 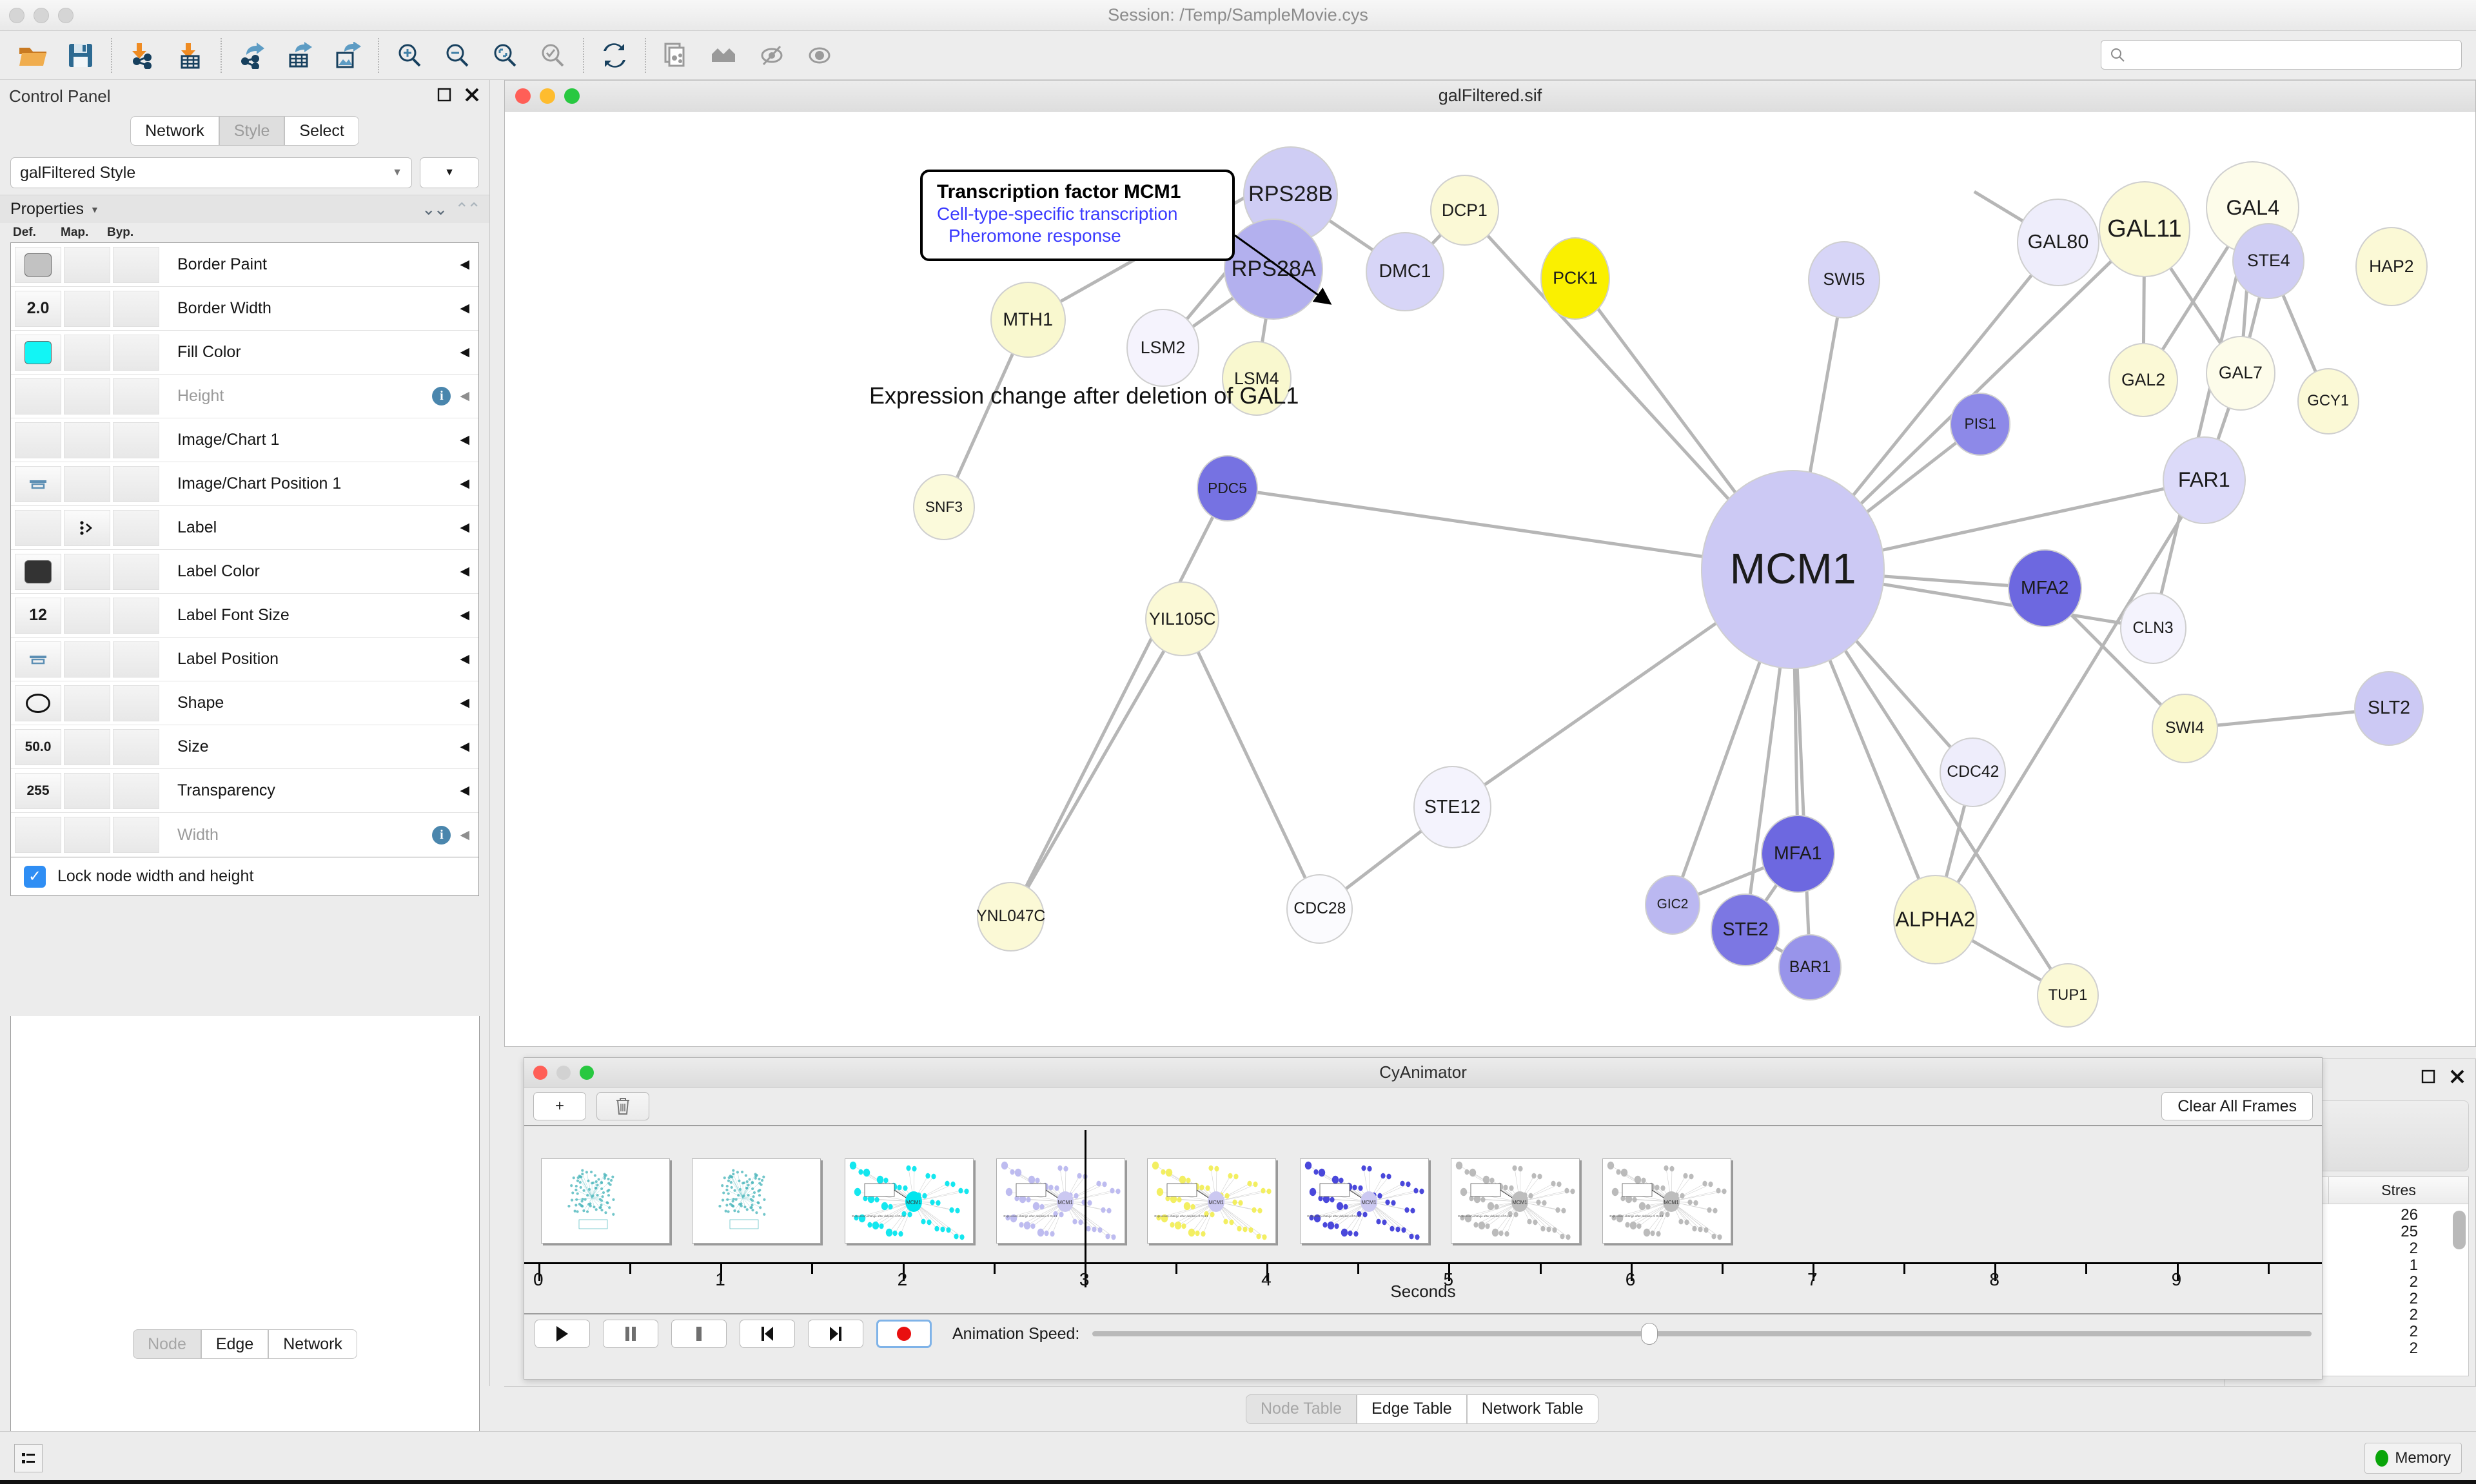 I want to click on tab-select: Select, so click(x=321, y=131).